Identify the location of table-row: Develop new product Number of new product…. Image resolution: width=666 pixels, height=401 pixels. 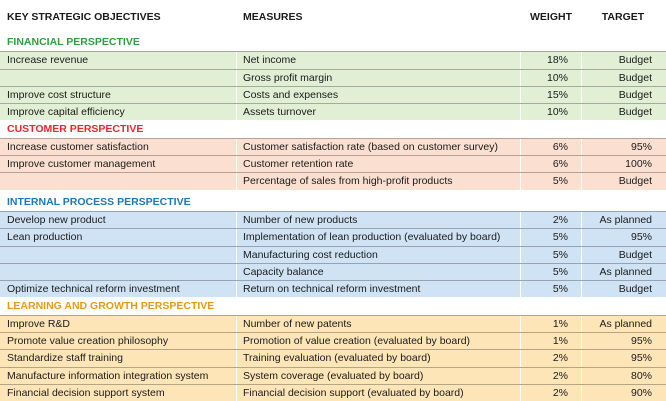
(333, 220).